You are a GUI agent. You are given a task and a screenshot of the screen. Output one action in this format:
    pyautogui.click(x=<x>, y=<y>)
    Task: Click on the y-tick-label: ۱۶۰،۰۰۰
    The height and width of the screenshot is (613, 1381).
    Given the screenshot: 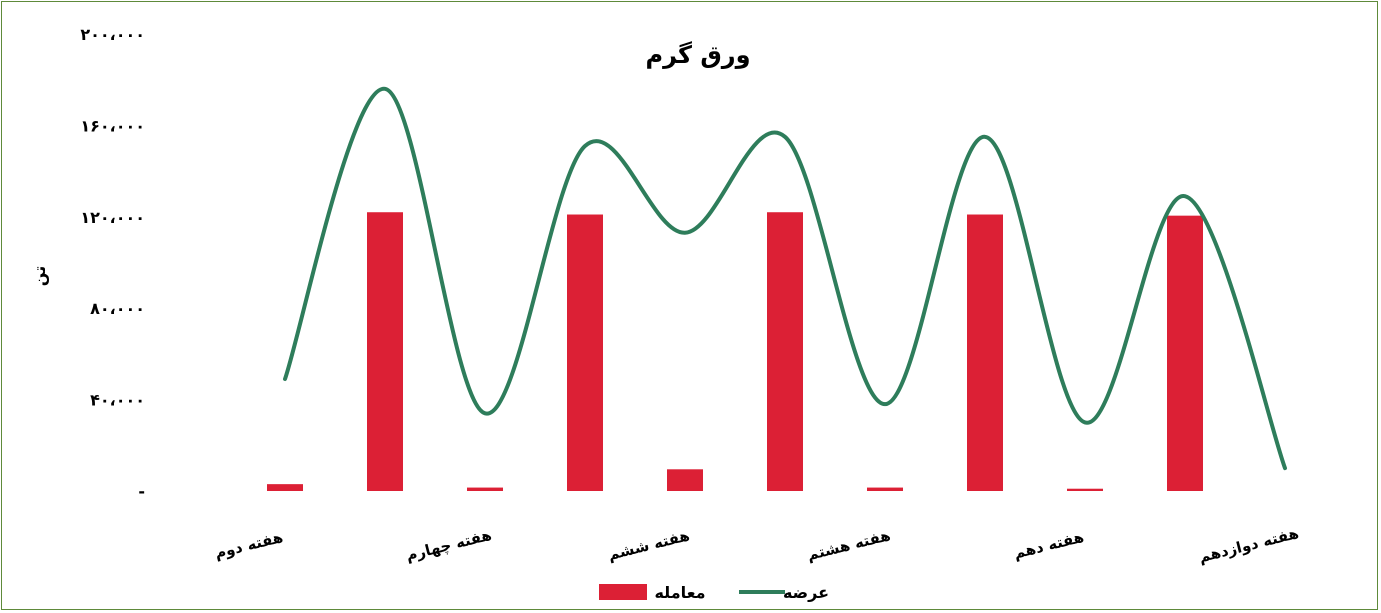 What is the action you would take?
    pyautogui.click(x=112, y=125)
    